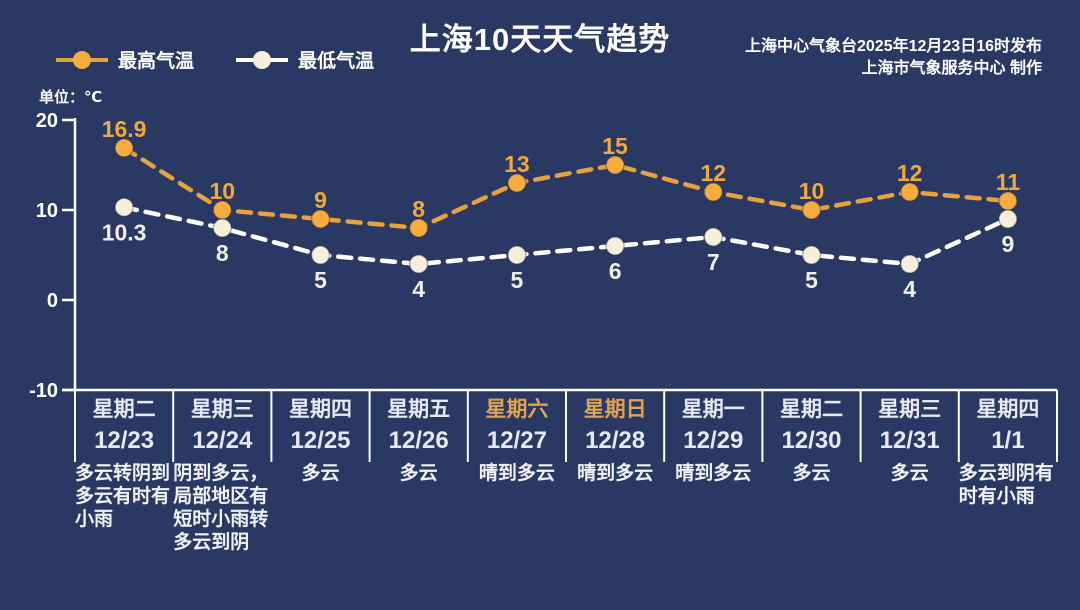 The image size is (1080, 610). What do you see at coordinates (713, 262) in the screenshot?
I see `min-temp-value: 7` at bounding box center [713, 262].